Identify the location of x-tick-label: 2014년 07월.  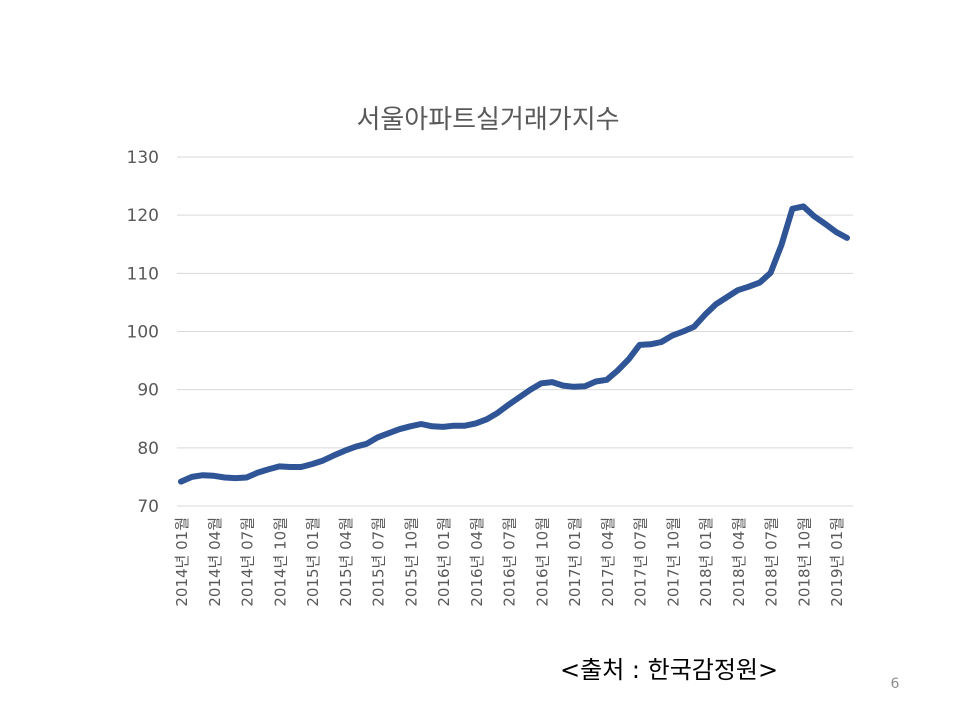
(248, 562).